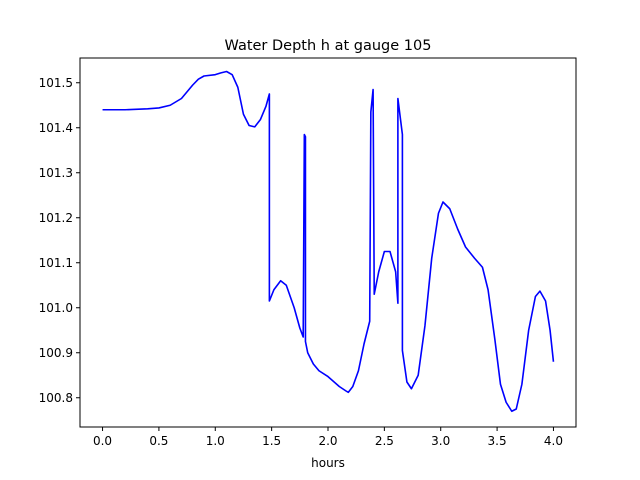 The width and height of the screenshot is (640, 480). Describe the element at coordinates (215, 441) in the screenshot. I see `x-tick-label: 1.0` at that location.